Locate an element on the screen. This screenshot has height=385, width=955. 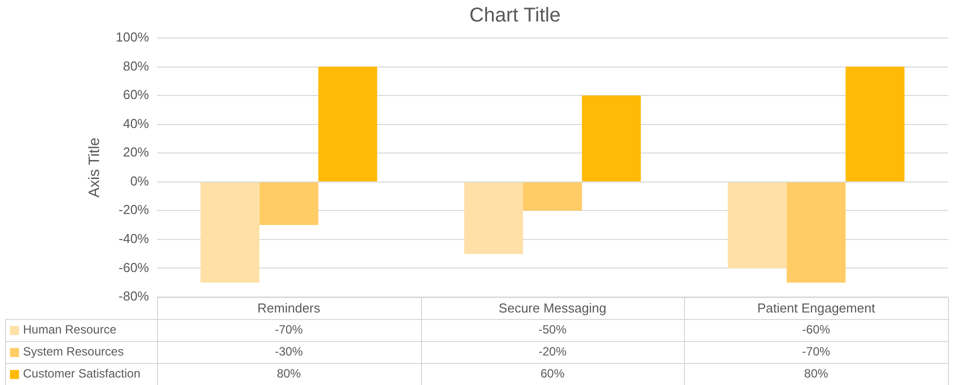
data-label: -50% is located at coordinates (552, 329).